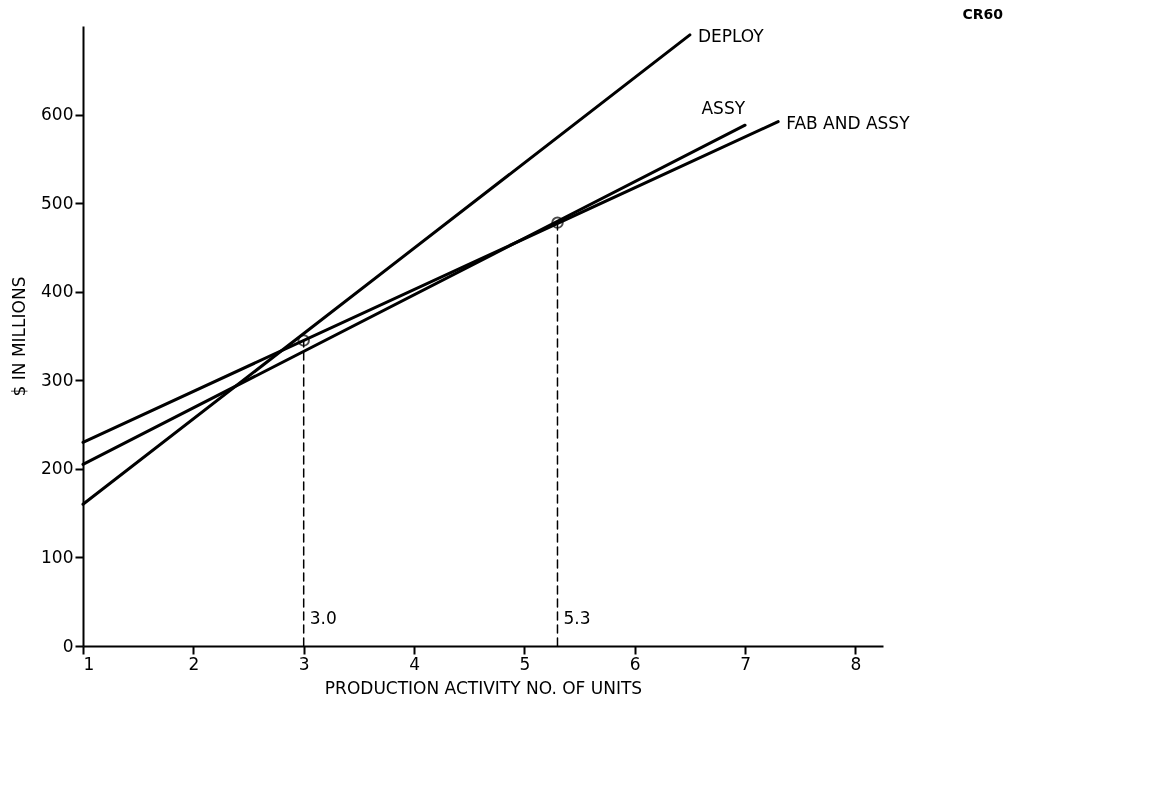 This screenshot has width=1156, height=796. Describe the element at coordinates (19, 336) in the screenshot. I see `y-axis-title: $ IN MILLIONS` at that location.